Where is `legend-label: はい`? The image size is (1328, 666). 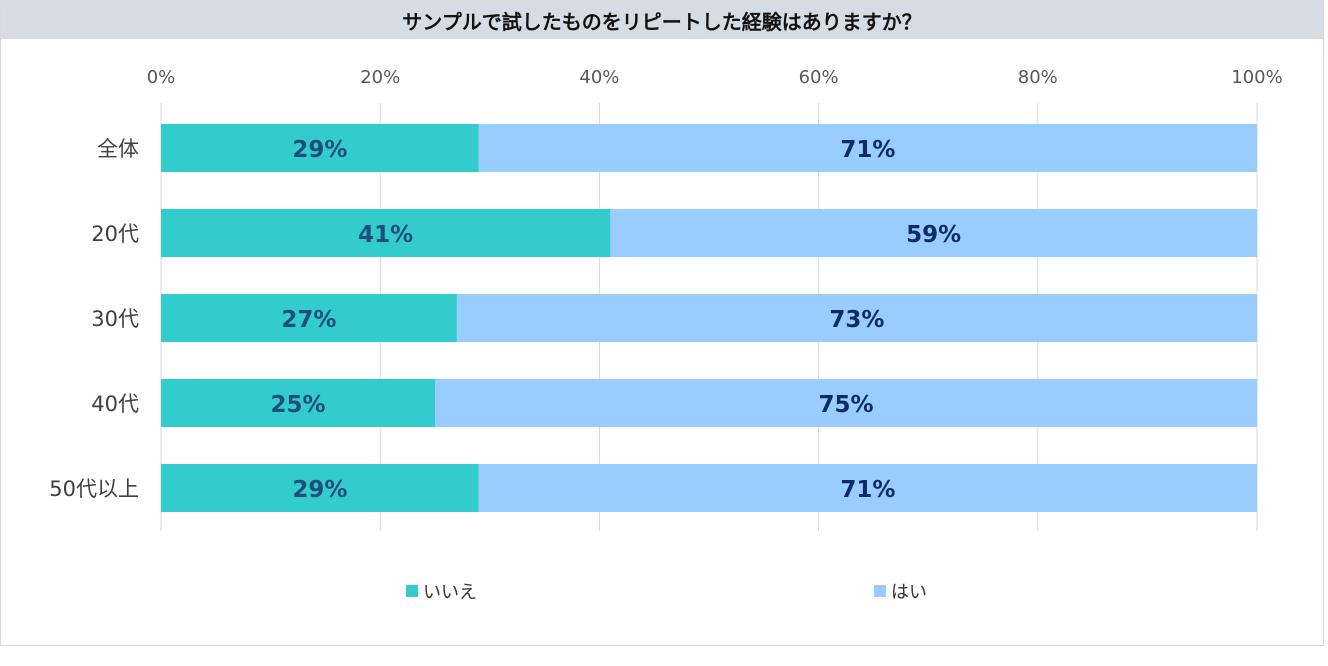 legend-label: はい is located at coordinates (909, 592).